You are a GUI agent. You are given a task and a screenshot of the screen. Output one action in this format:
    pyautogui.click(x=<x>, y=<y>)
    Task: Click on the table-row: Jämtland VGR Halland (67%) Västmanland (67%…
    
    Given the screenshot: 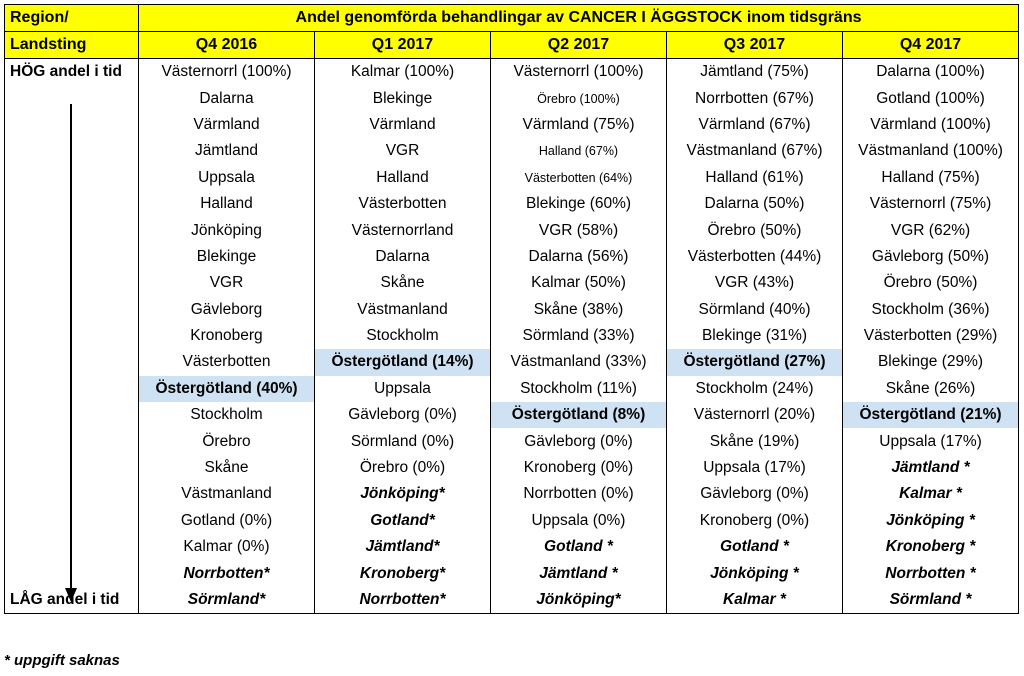 What is the action you would take?
    pyautogui.click(x=512, y=151)
    